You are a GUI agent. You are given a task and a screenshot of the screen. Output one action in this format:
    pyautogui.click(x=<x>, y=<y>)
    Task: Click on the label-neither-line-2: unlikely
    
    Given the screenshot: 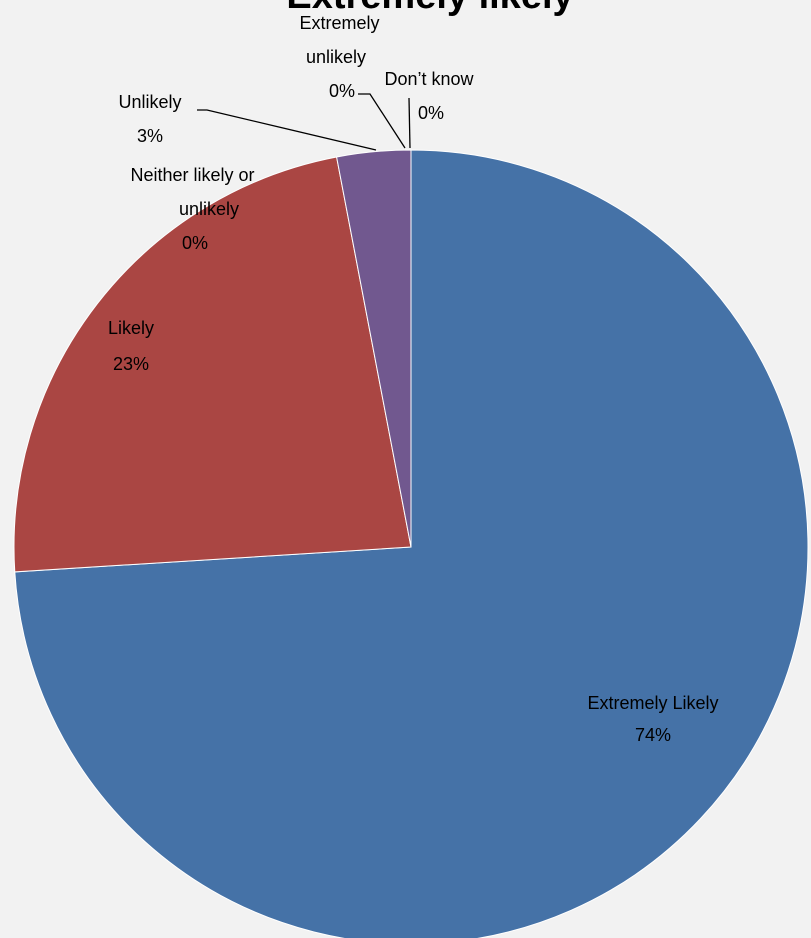 What is the action you would take?
    pyautogui.click(x=209, y=209)
    